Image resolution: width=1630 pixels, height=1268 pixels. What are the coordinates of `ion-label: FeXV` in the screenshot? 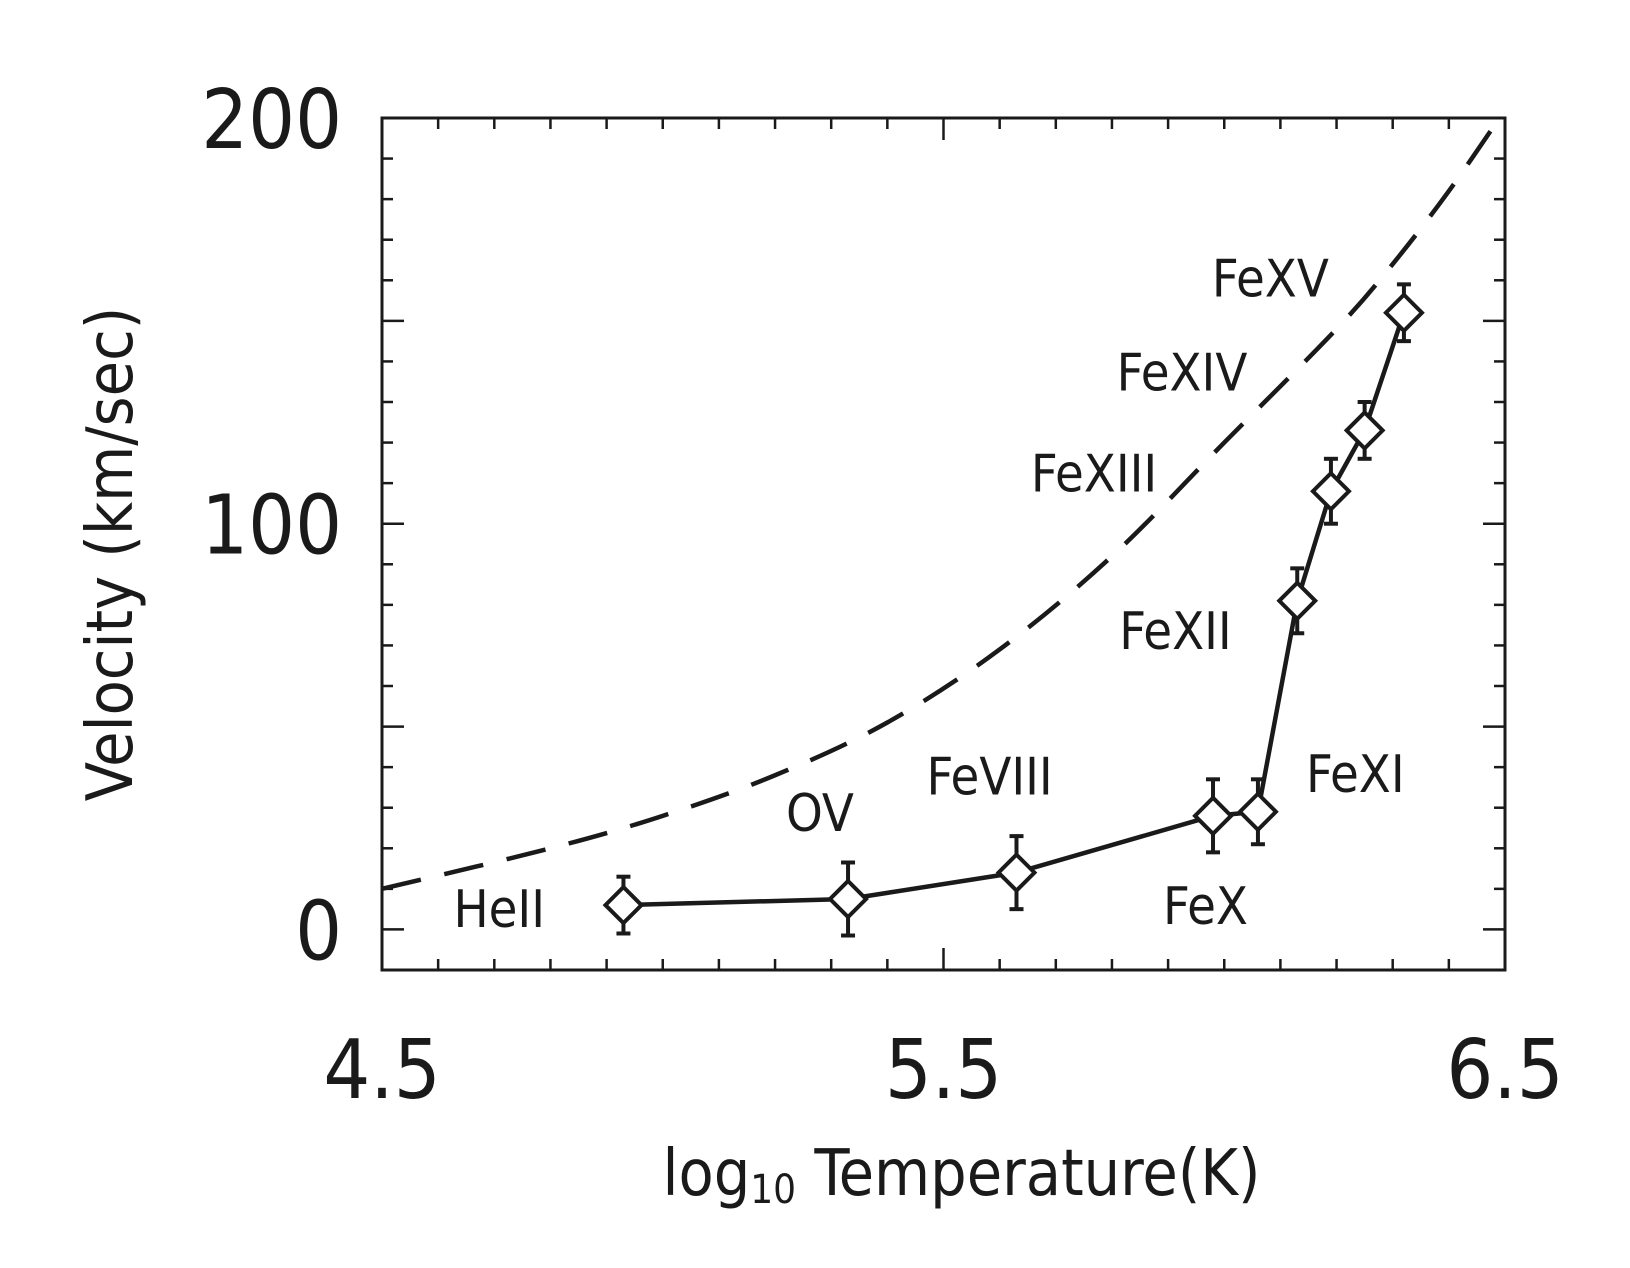 It's located at (1270, 280).